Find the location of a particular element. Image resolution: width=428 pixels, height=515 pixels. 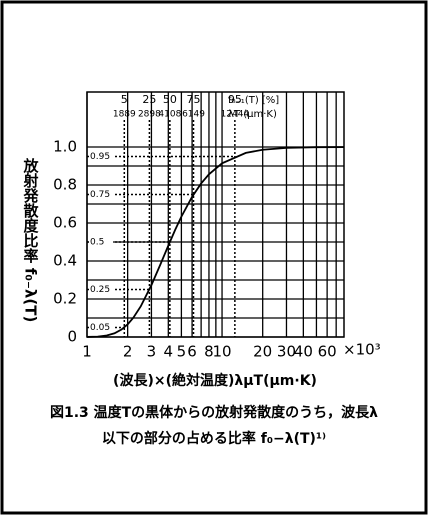

x-unit: ×10³ is located at coordinates (362, 350).